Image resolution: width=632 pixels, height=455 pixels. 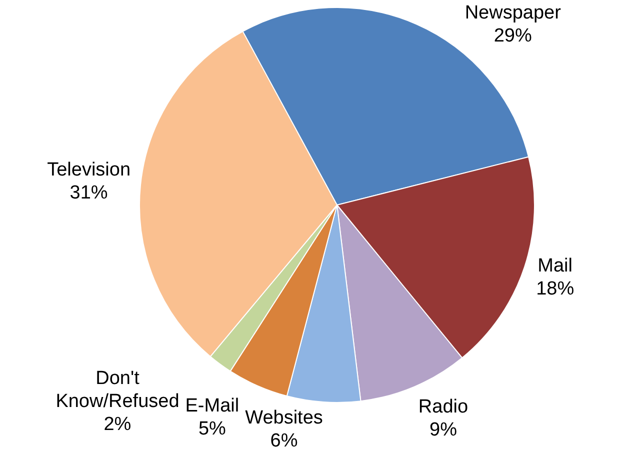 What do you see at coordinates (513, 36) in the screenshot?
I see `data-label: 29%` at bounding box center [513, 36].